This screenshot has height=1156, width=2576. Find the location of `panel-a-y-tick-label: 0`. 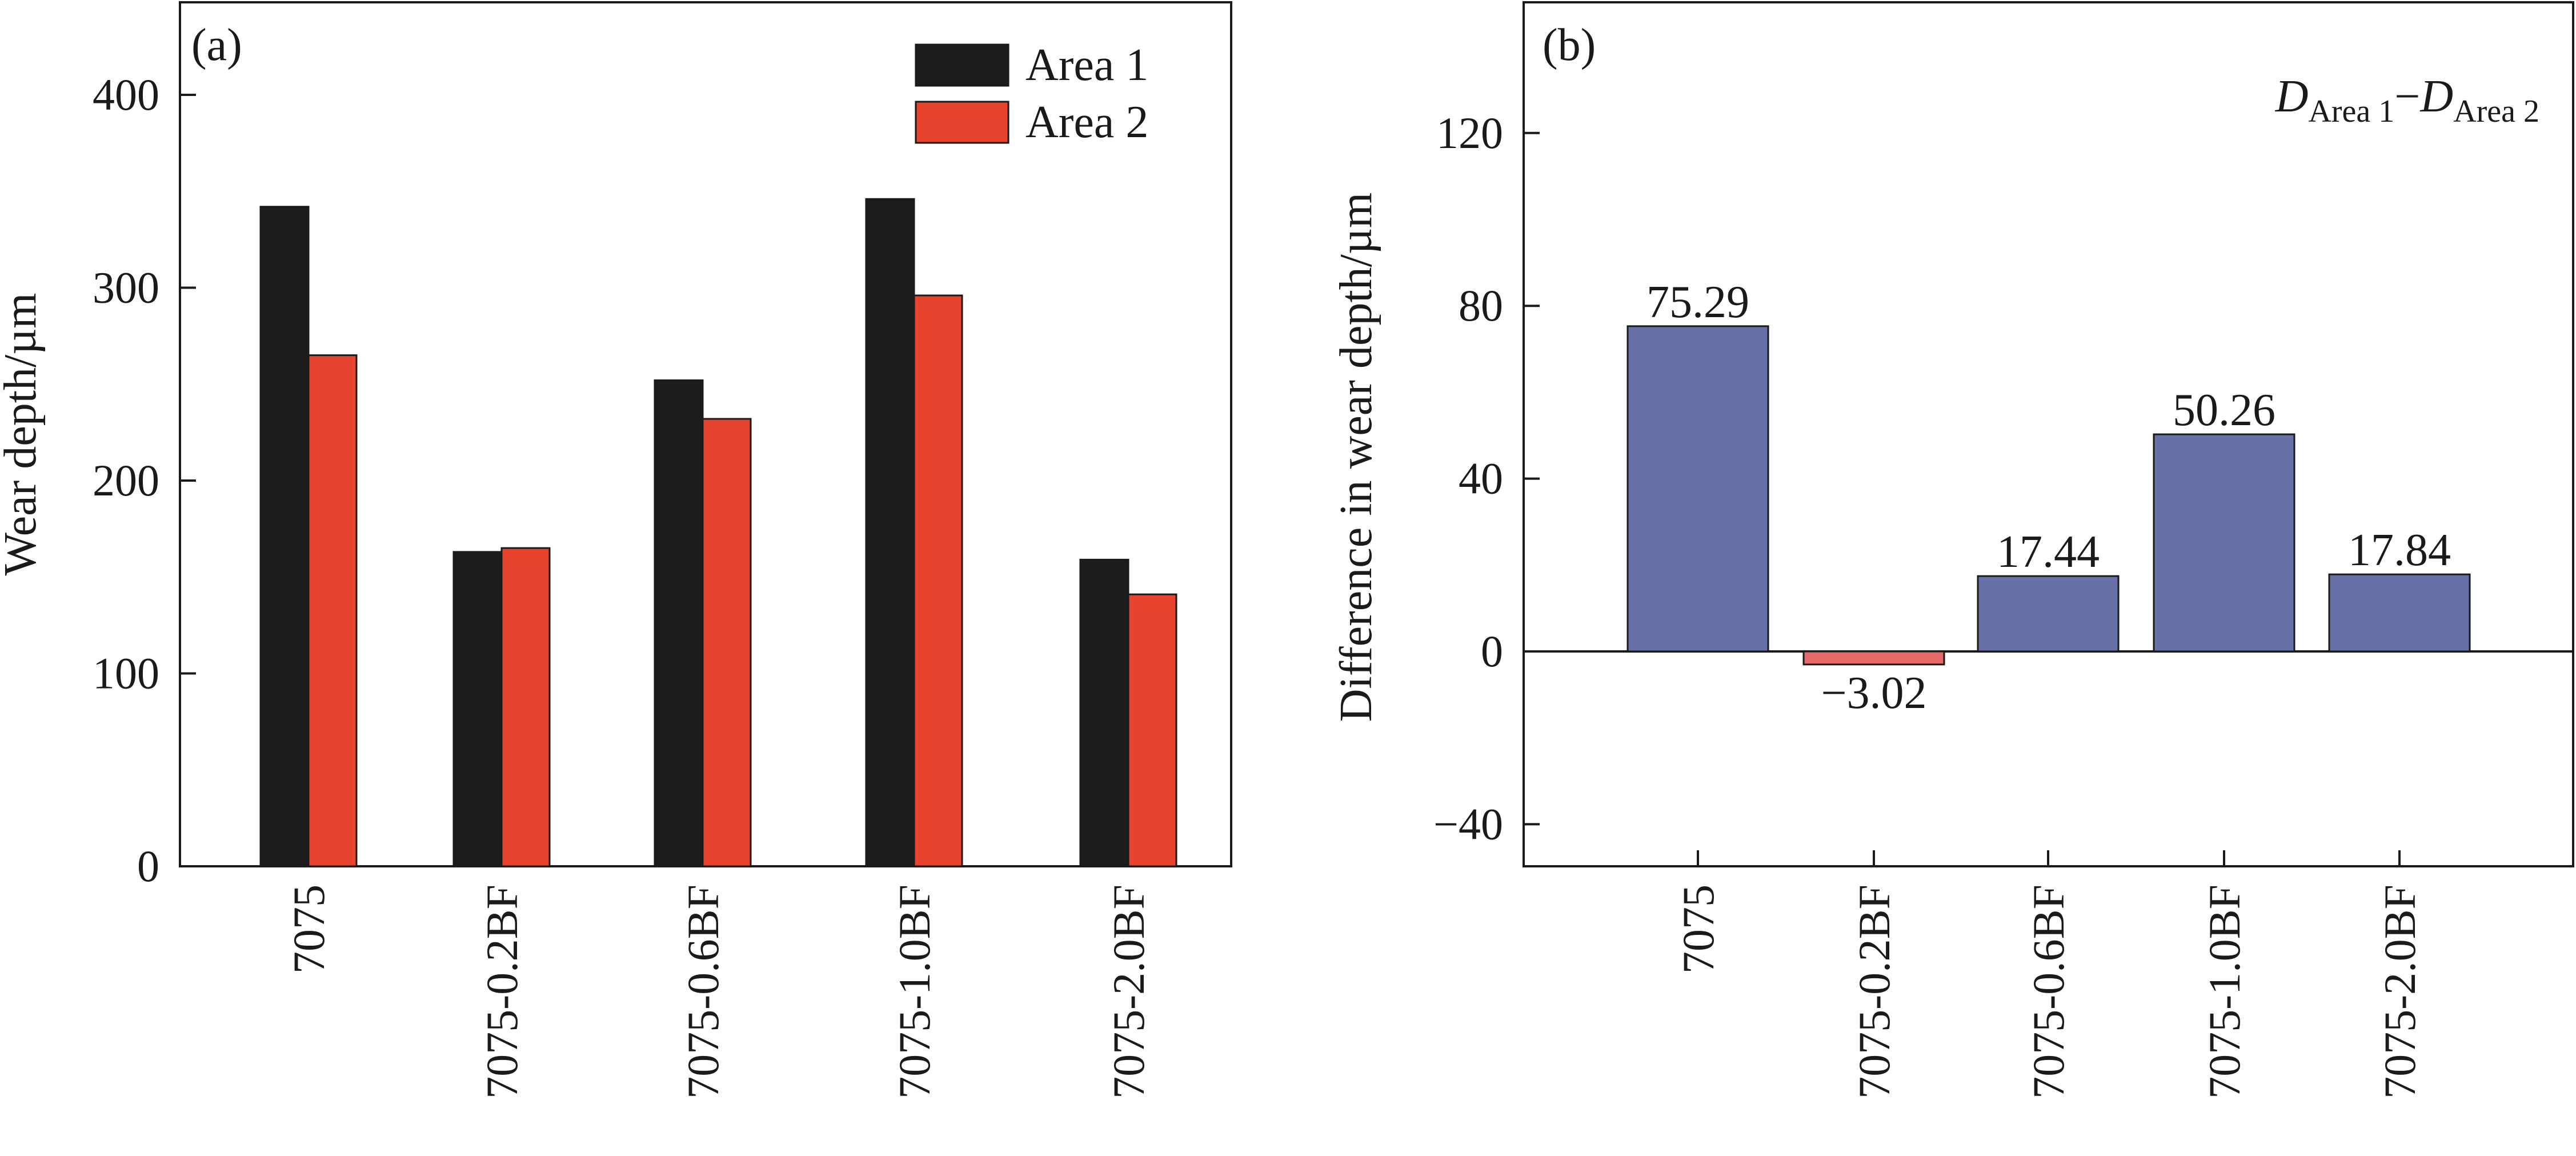

panel-a-y-tick-label: 0 is located at coordinates (148, 866).